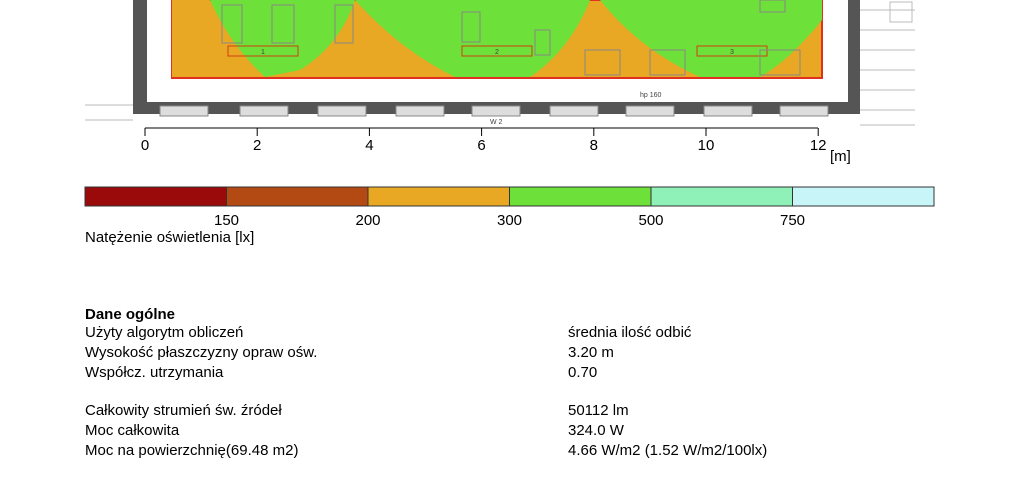  Describe the element at coordinates (651, 95) in the screenshot. I see `plan-note: hp 160` at that location.